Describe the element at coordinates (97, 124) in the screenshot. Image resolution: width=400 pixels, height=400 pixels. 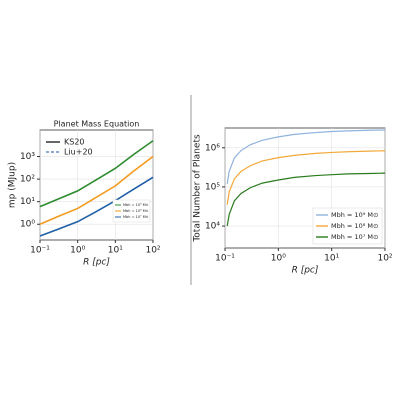
I see `chart-title: Planet Mass Equation` at that location.